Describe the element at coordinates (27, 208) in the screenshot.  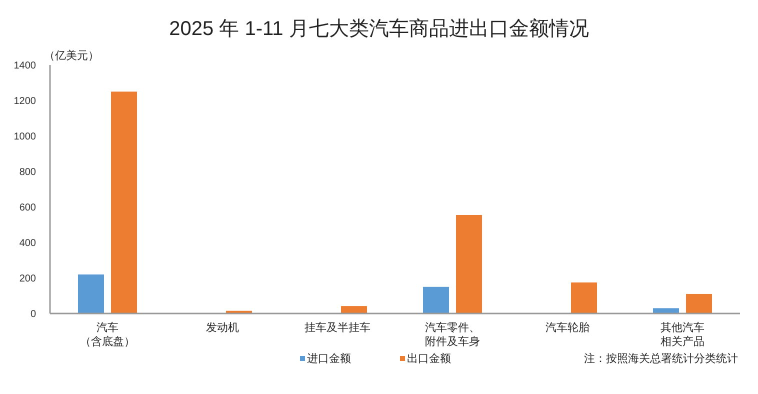
I see `y-tick-label: 600` at that location.